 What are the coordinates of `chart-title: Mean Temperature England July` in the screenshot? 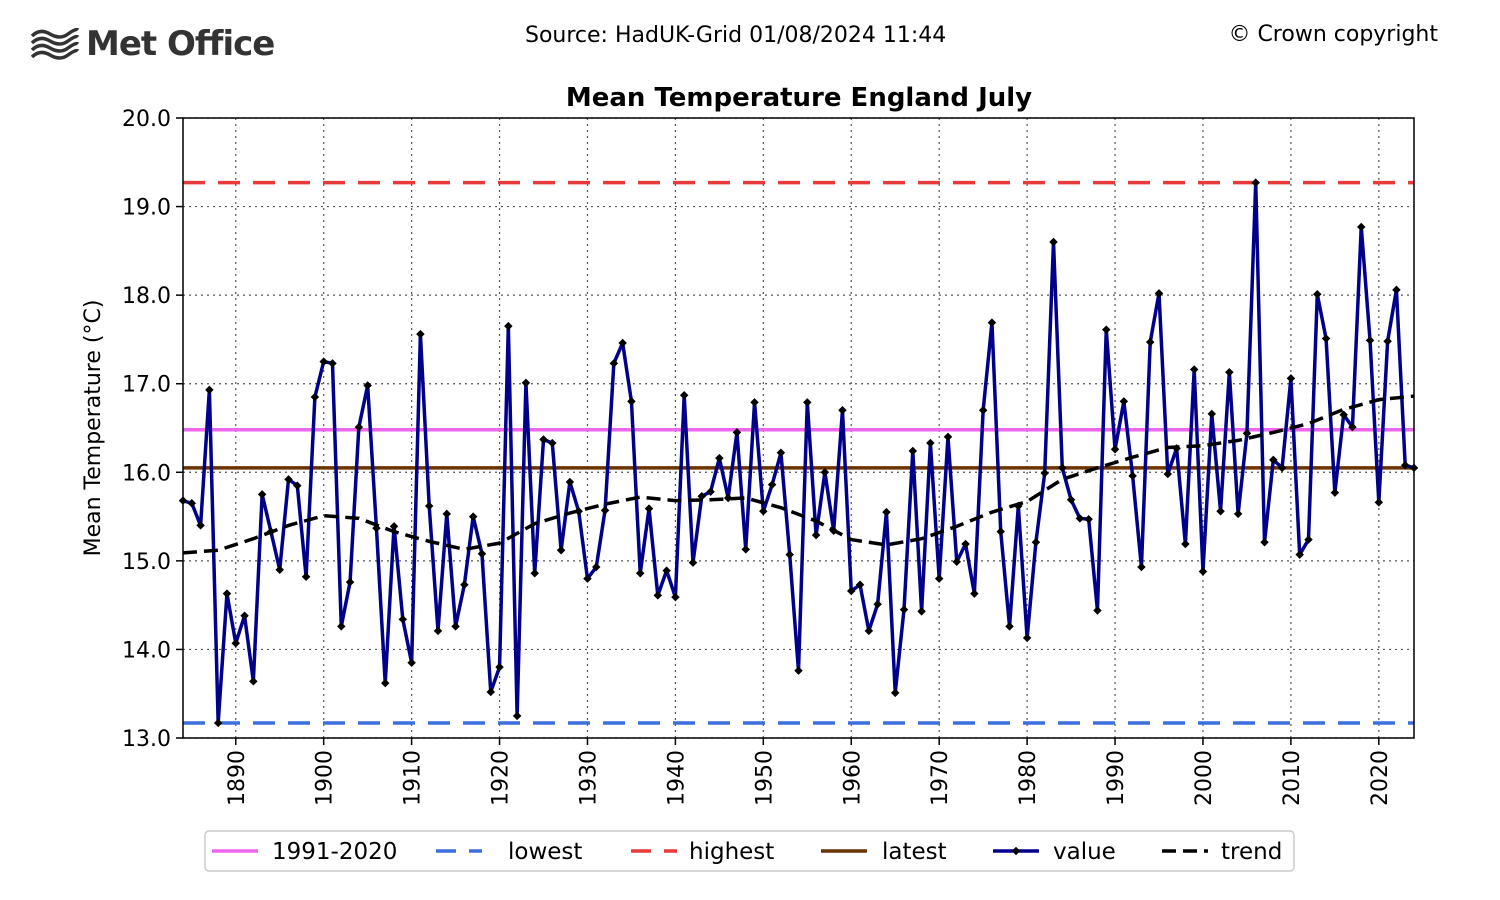 It's located at (799, 98).